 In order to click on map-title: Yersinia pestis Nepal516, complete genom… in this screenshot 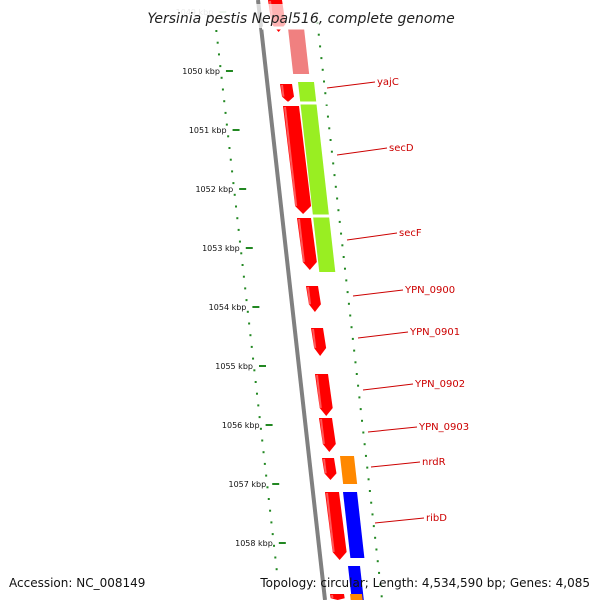, I will do `click(300, 19)`.